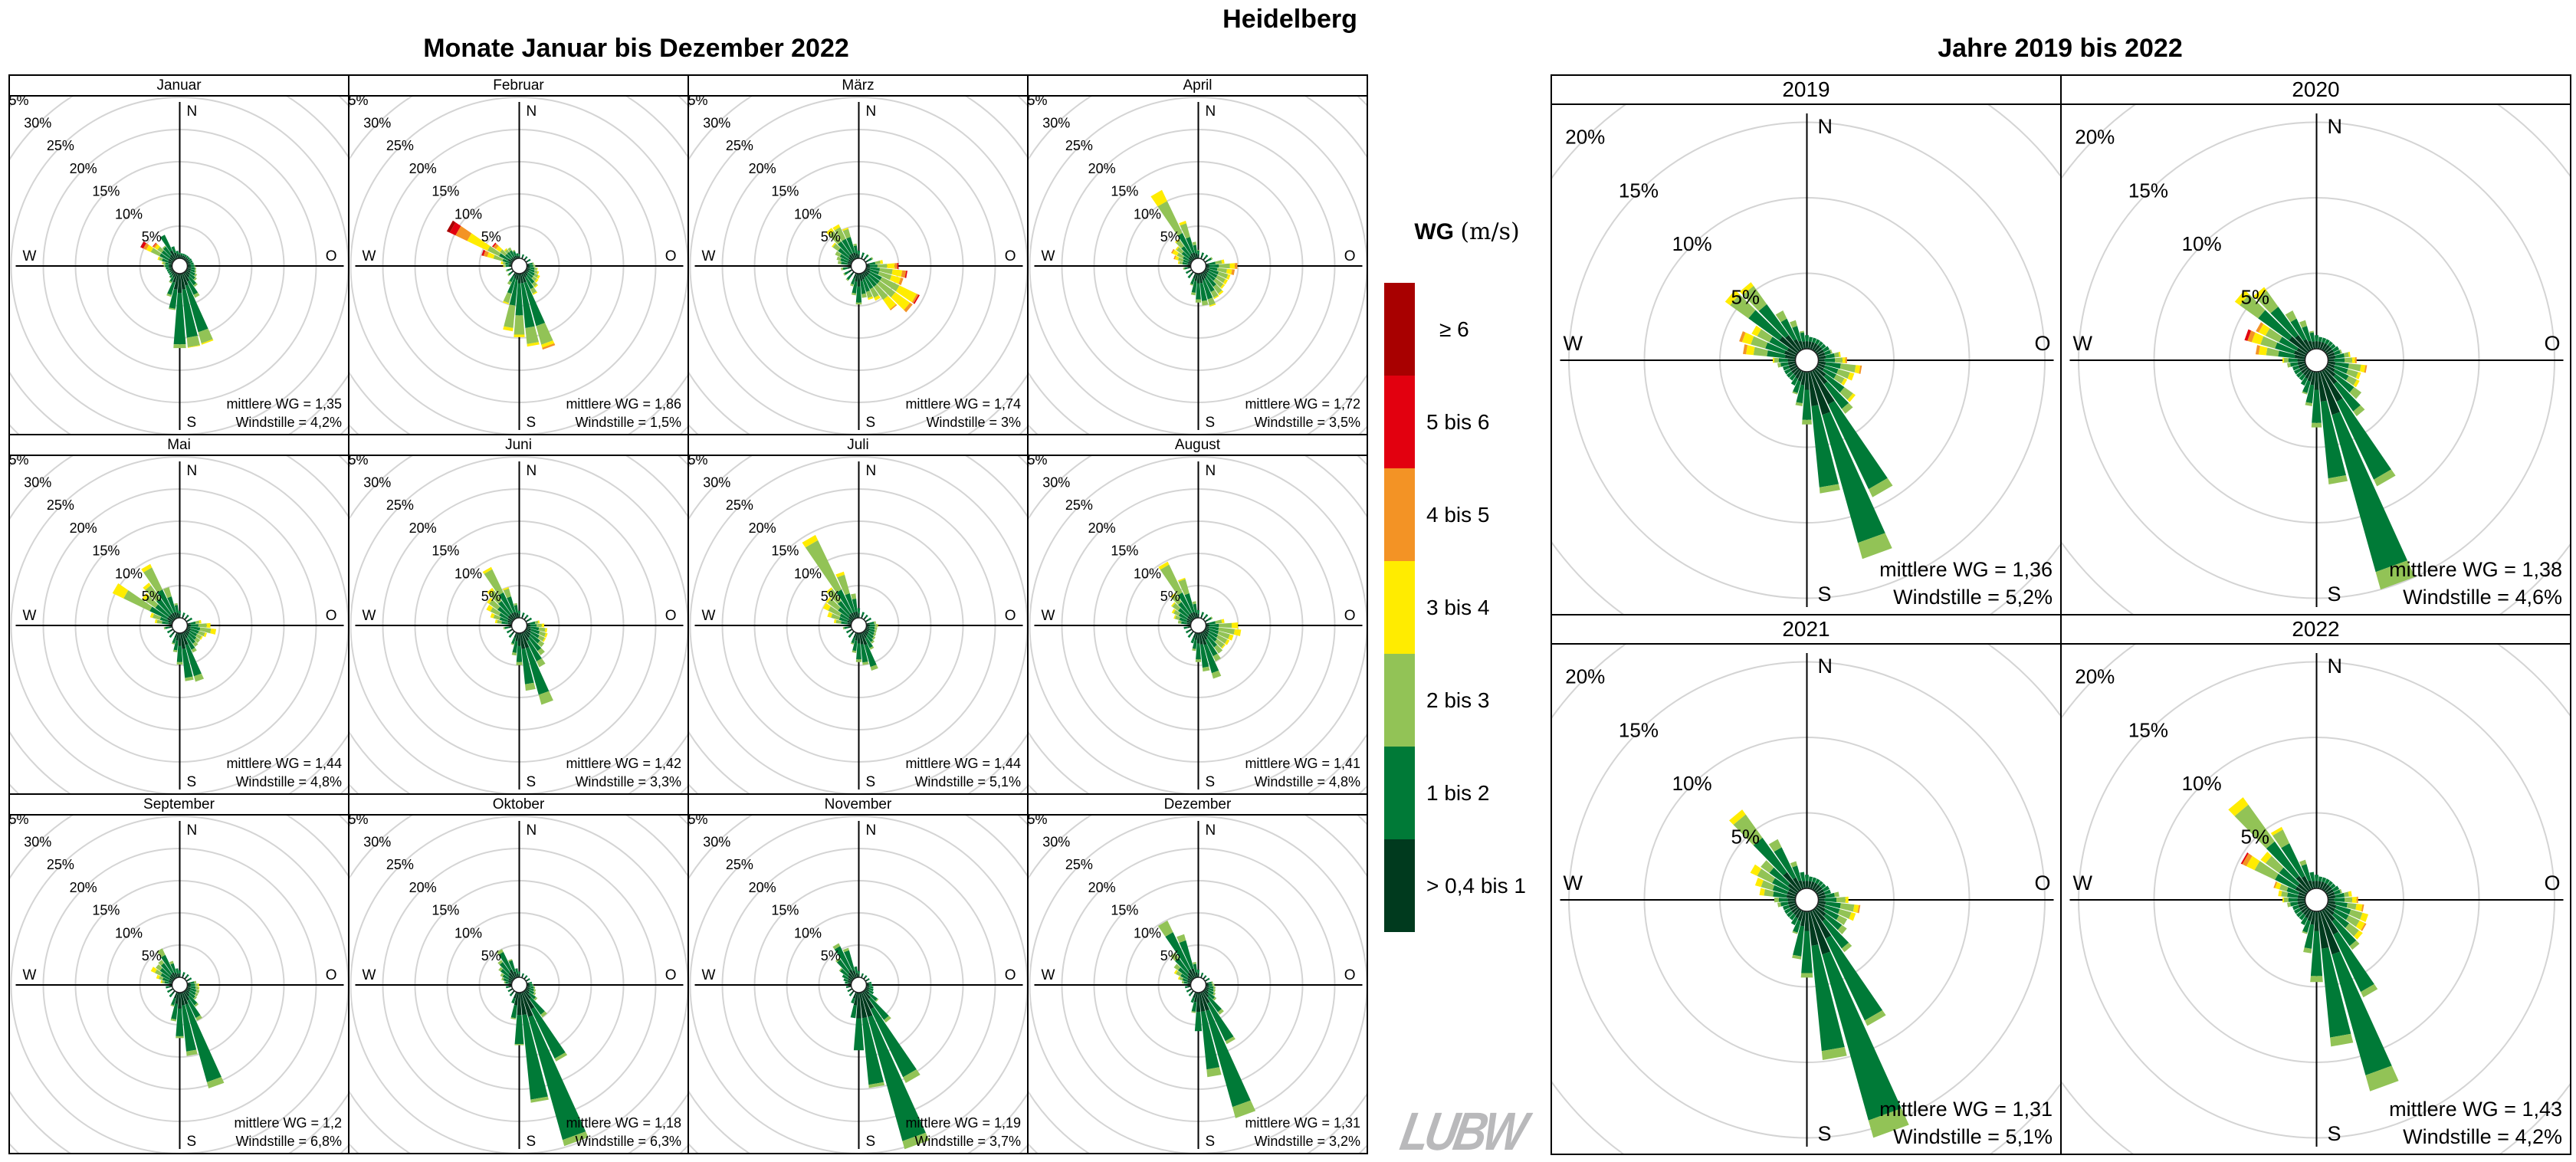 The height and width of the screenshot is (1162, 2576). Describe the element at coordinates (1966, 569) in the screenshot. I see `mean-speed-label: mittlere WG = 1,36` at that location.